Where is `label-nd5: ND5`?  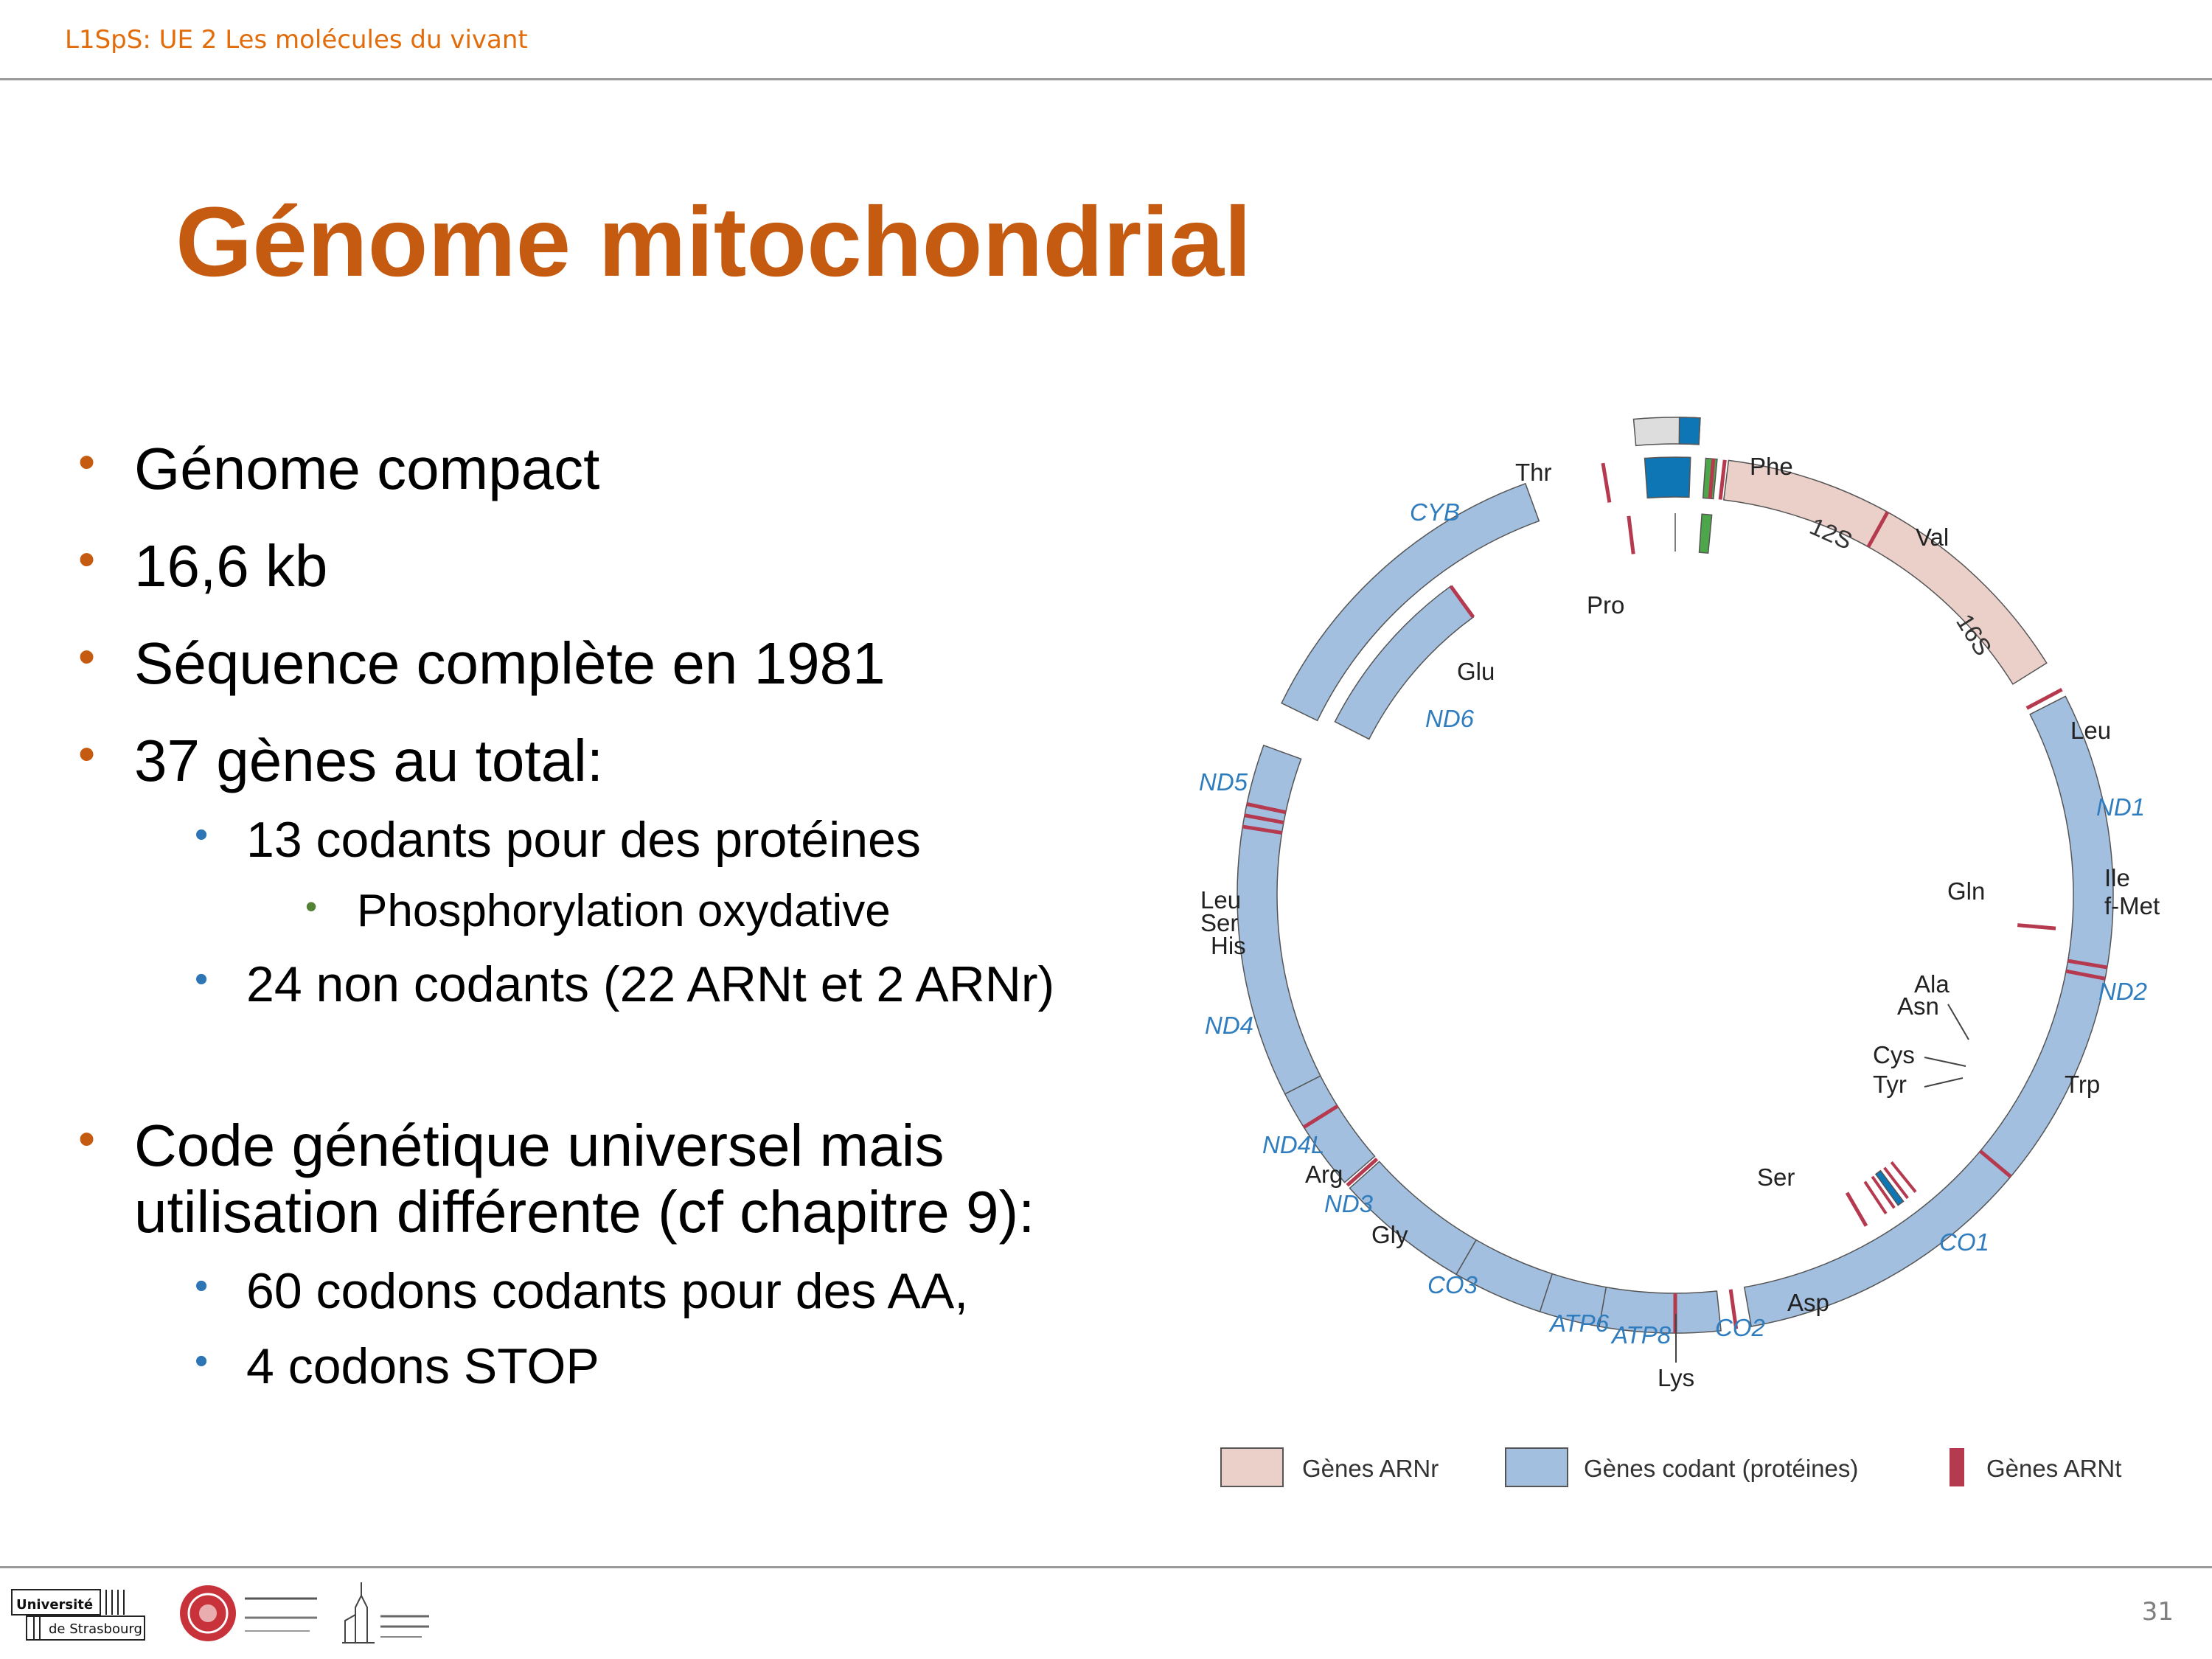
label-nd5: ND5 is located at coordinates (1223, 782).